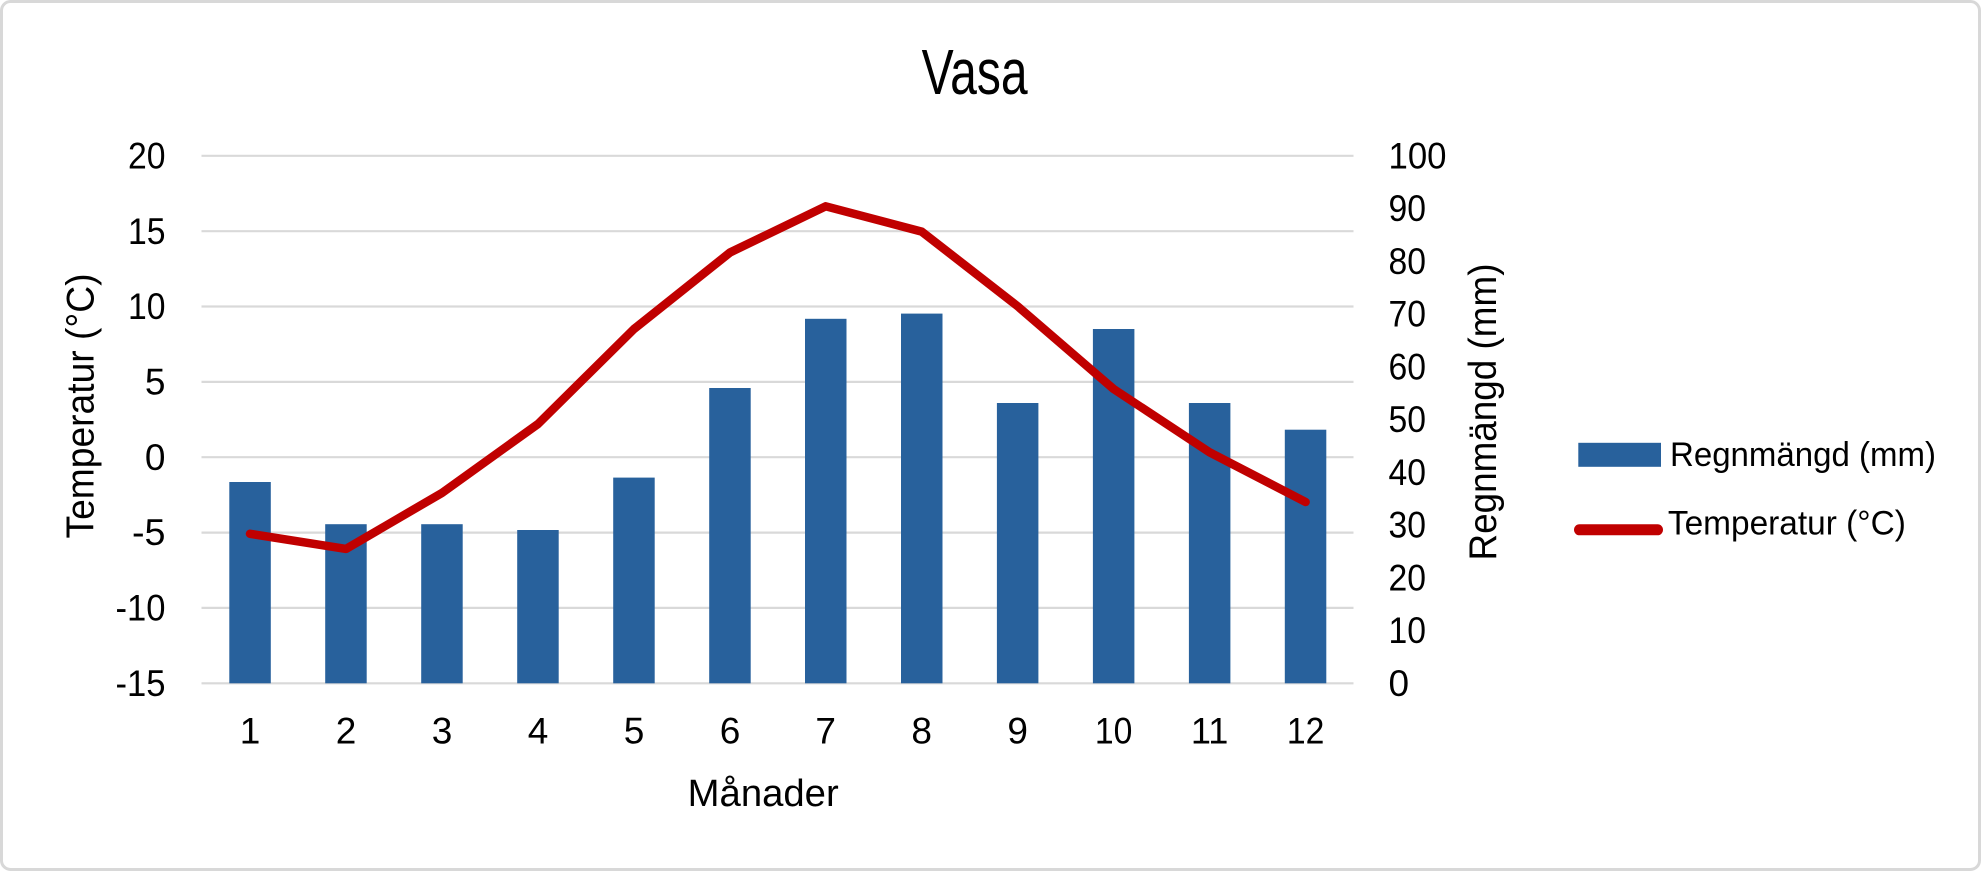 This screenshot has width=1981, height=871. What do you see at coordinates (1408, 208) in the screenshot?
I see `svg-text: 90` at bounding box center [1408, 208].